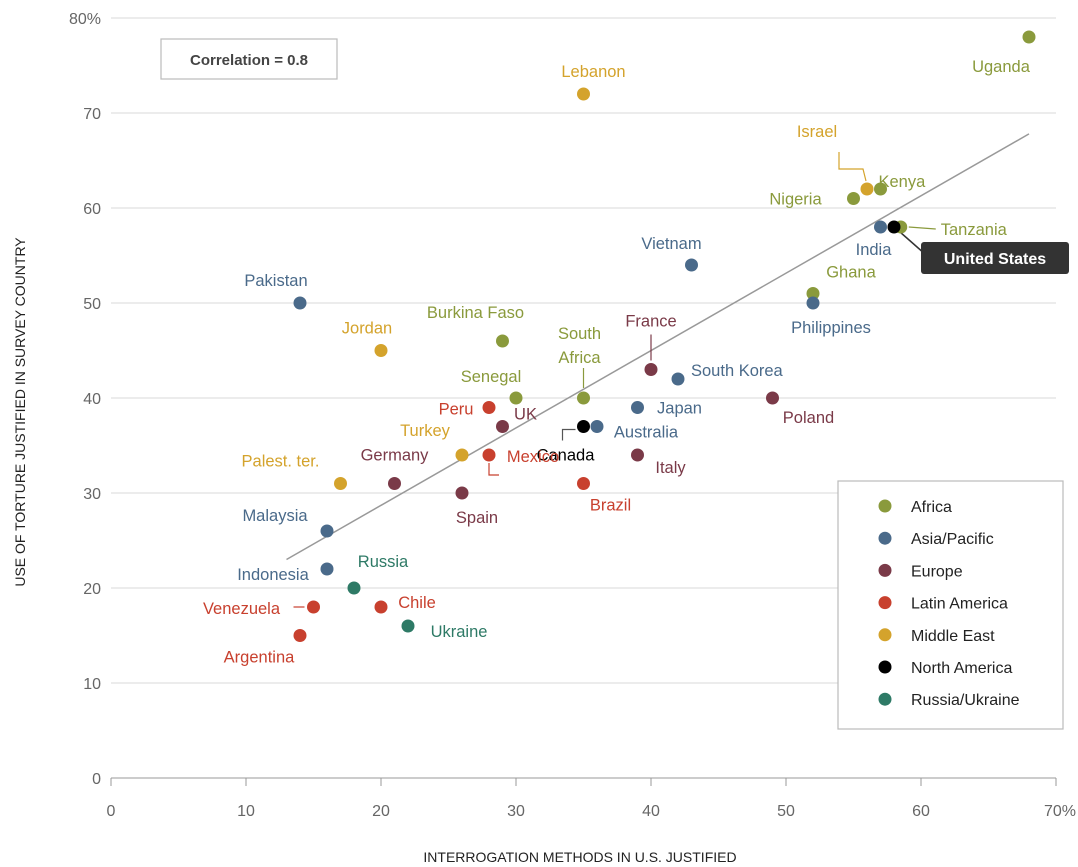 This screenshot has width=1078, height=867. What do you see at coordinates (874, 250) in the screenshot?
I see `label-india: India` at bounding box center [874, 250].